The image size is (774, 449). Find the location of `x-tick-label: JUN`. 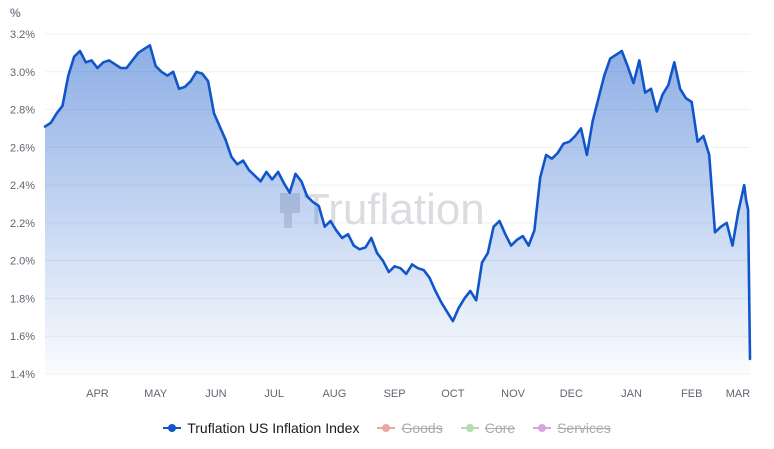

x-tick-label: JUN is located at coordinates (215, 394).